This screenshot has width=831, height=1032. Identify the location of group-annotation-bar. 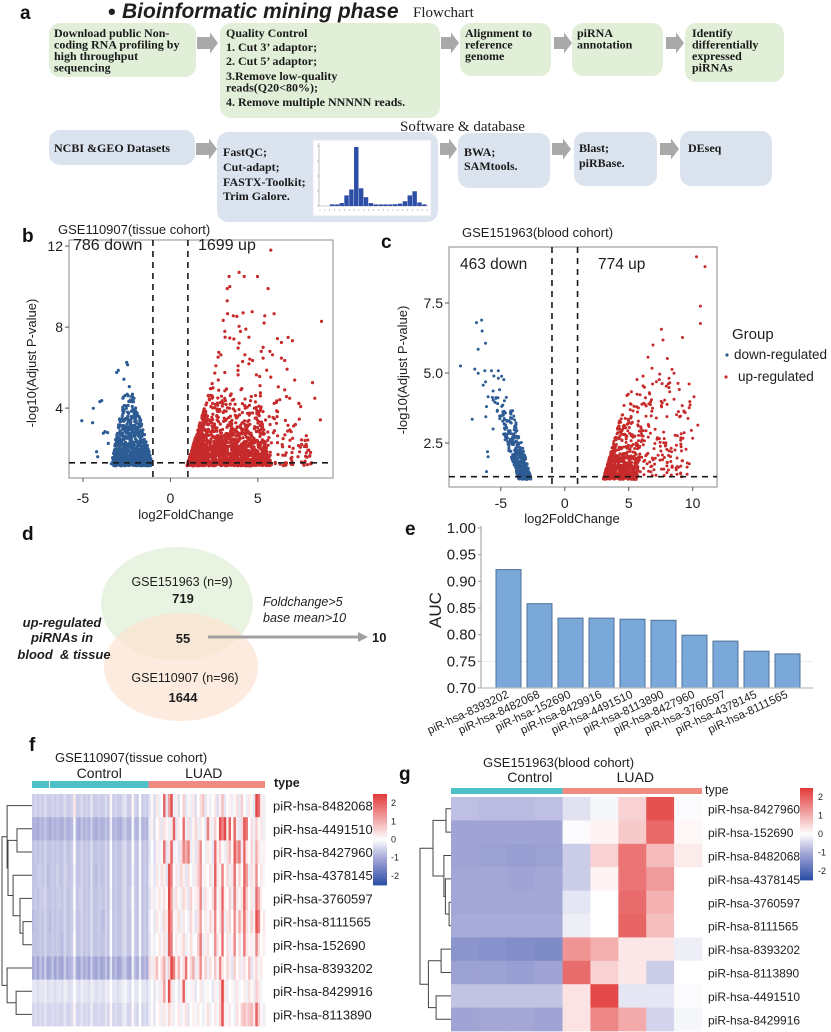
(99, 784).